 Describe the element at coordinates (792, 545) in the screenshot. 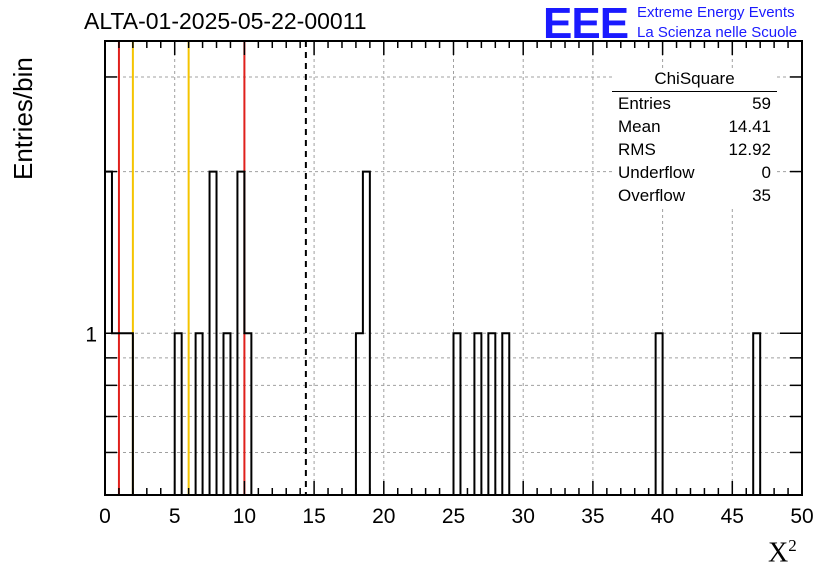

I see `x-axis-label-superscript: 2` at that location.